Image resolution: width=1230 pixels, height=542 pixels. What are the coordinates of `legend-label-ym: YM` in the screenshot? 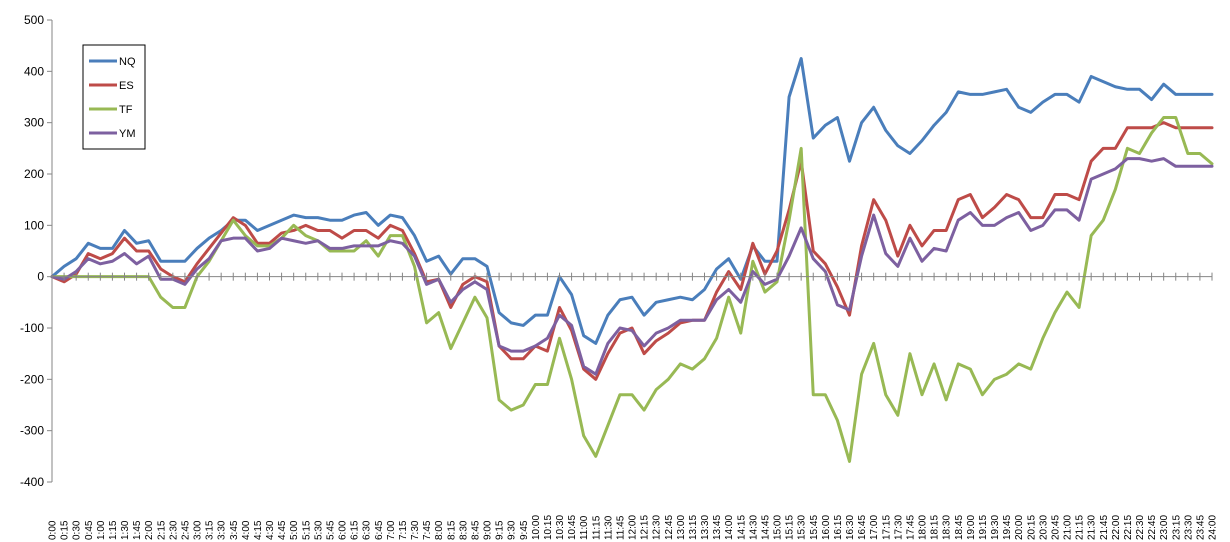 It's located at (127, 134).